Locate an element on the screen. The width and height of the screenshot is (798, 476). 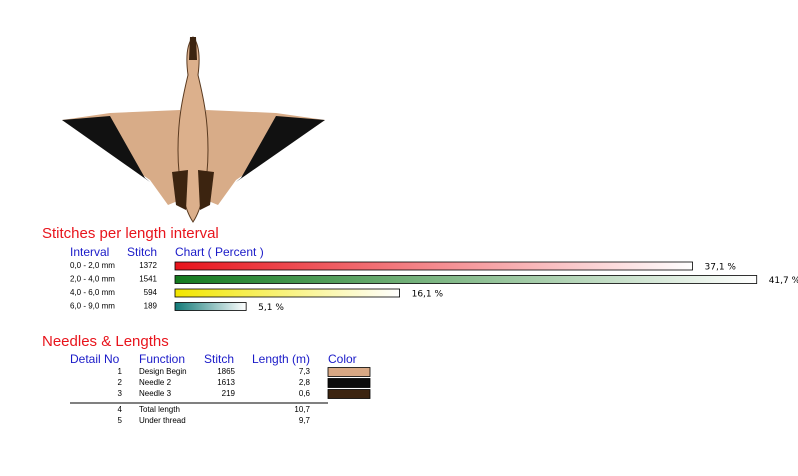
length: 0,6 is located at coordinates (305, 393).